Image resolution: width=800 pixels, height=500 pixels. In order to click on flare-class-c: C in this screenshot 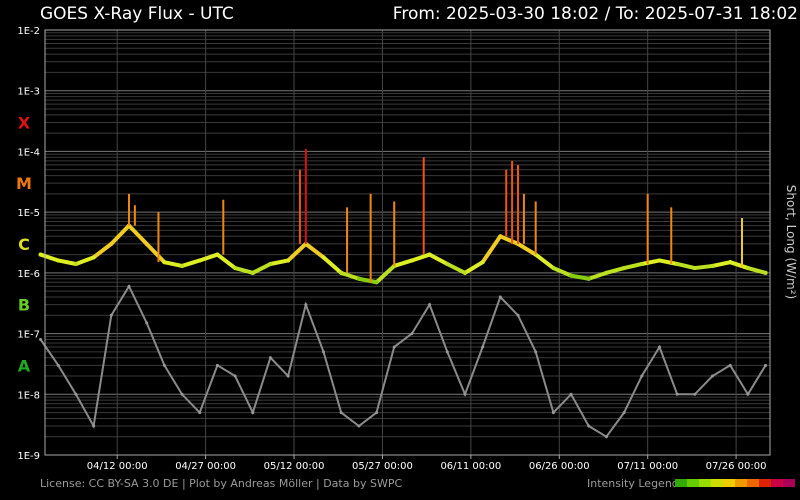, I will do `click(24, 244)`.